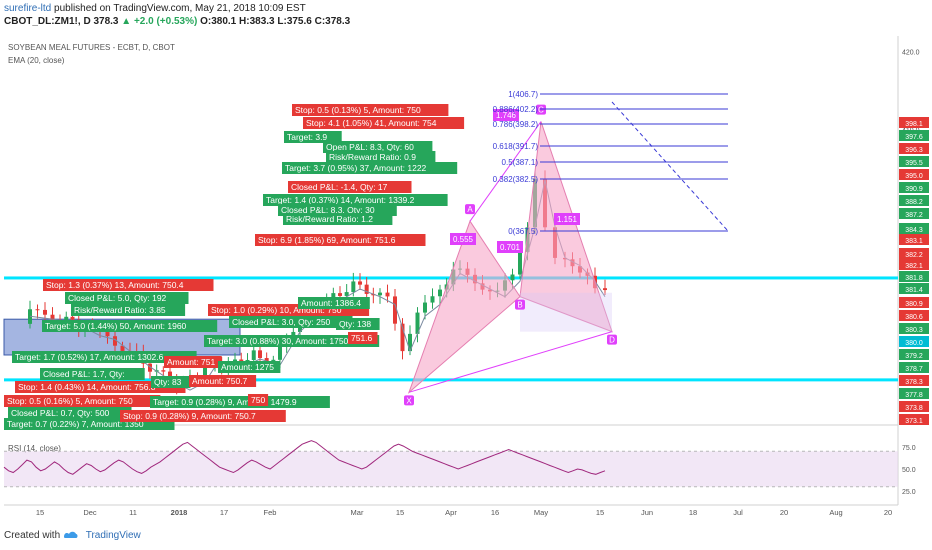 The image size is (932, 550). I want to click on pattern-point-label: D, so click(612, 340).